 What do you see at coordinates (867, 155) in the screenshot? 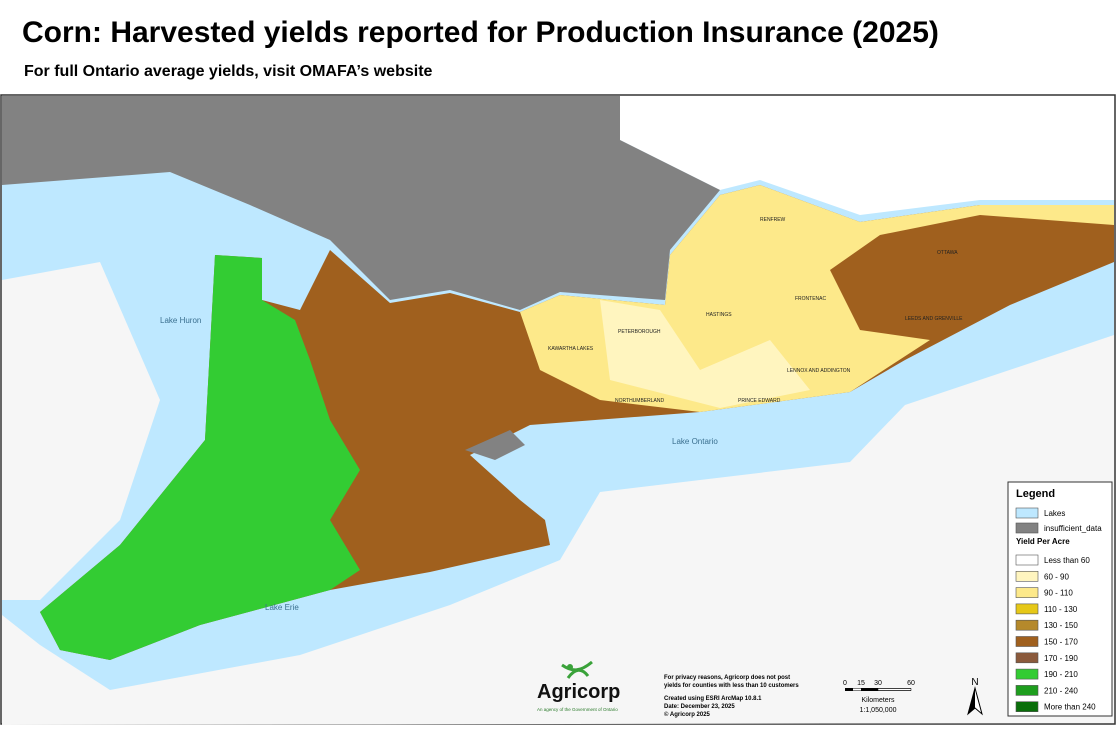
I see `quebec` at bounding box center [867, 155].